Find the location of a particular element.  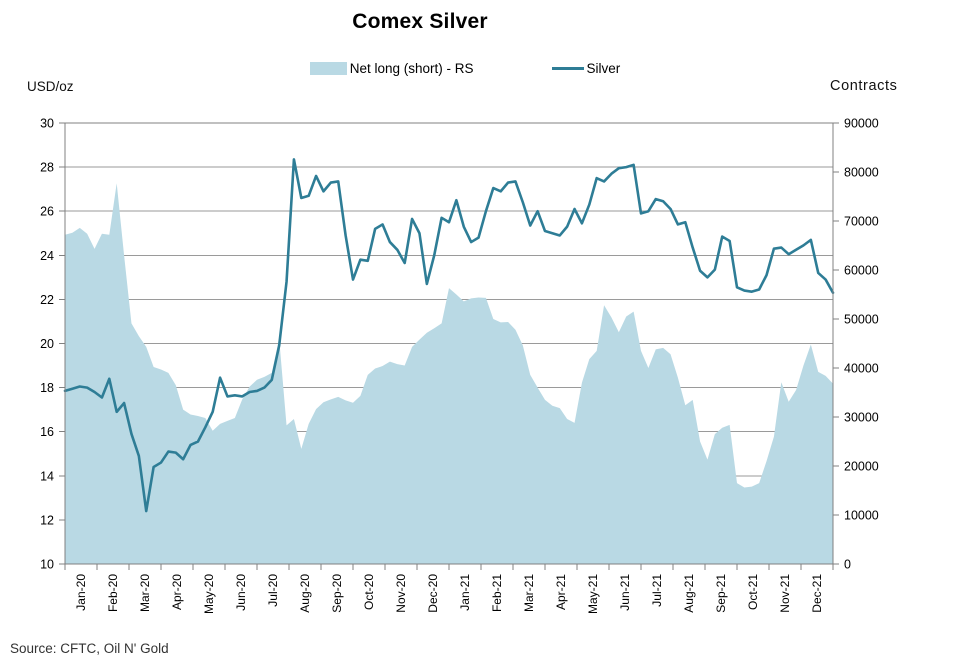

right-tick-label: 60000 is located at coordinates (861, 271).